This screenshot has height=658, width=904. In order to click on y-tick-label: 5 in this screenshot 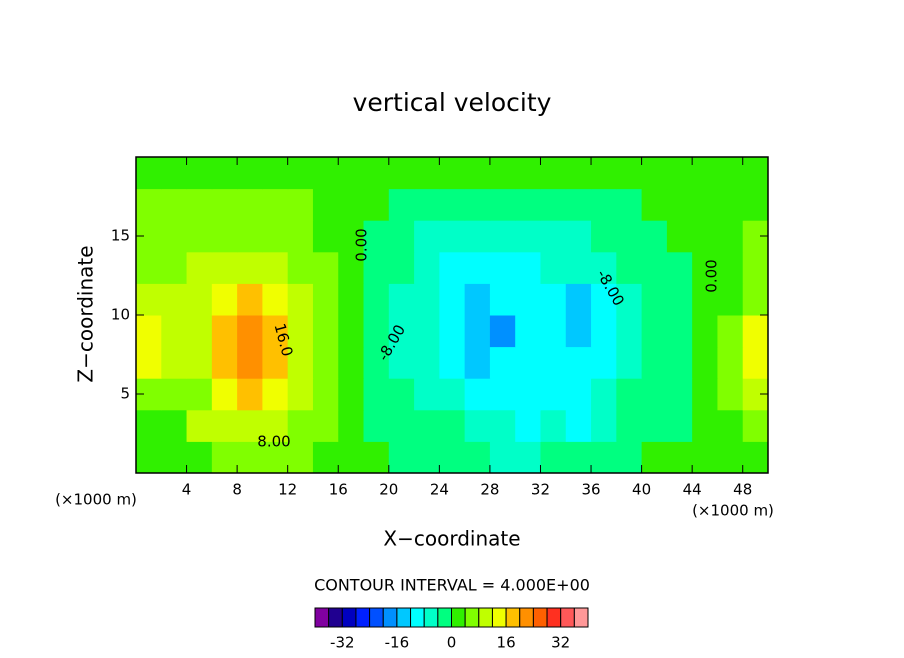, I will do `click(125, 394)`.